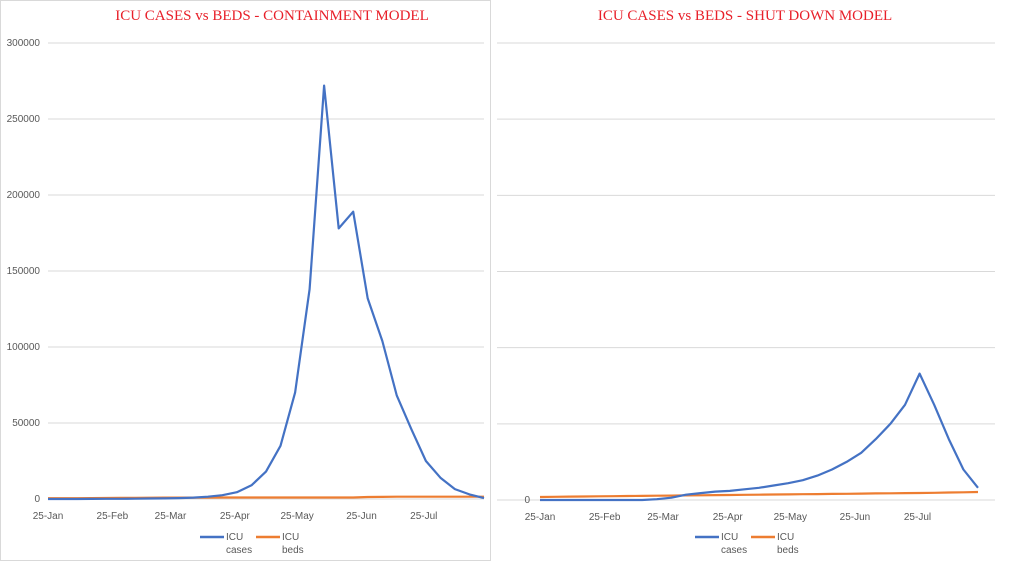  I want to click on y-tick-label: 50000, so click(26, 423).